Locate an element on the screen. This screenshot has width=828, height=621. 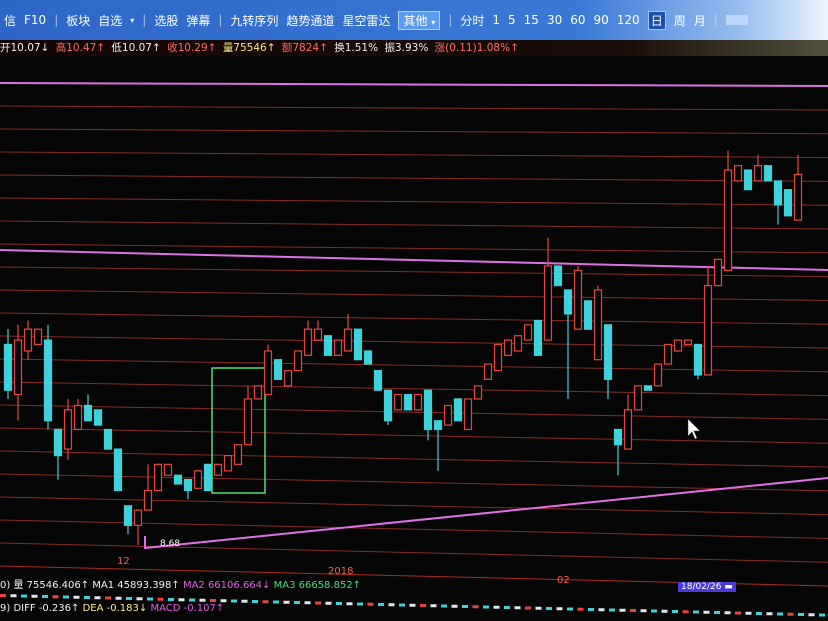
toolbar-star-radar: 星空雷达 is located at coordinates (366, 20).